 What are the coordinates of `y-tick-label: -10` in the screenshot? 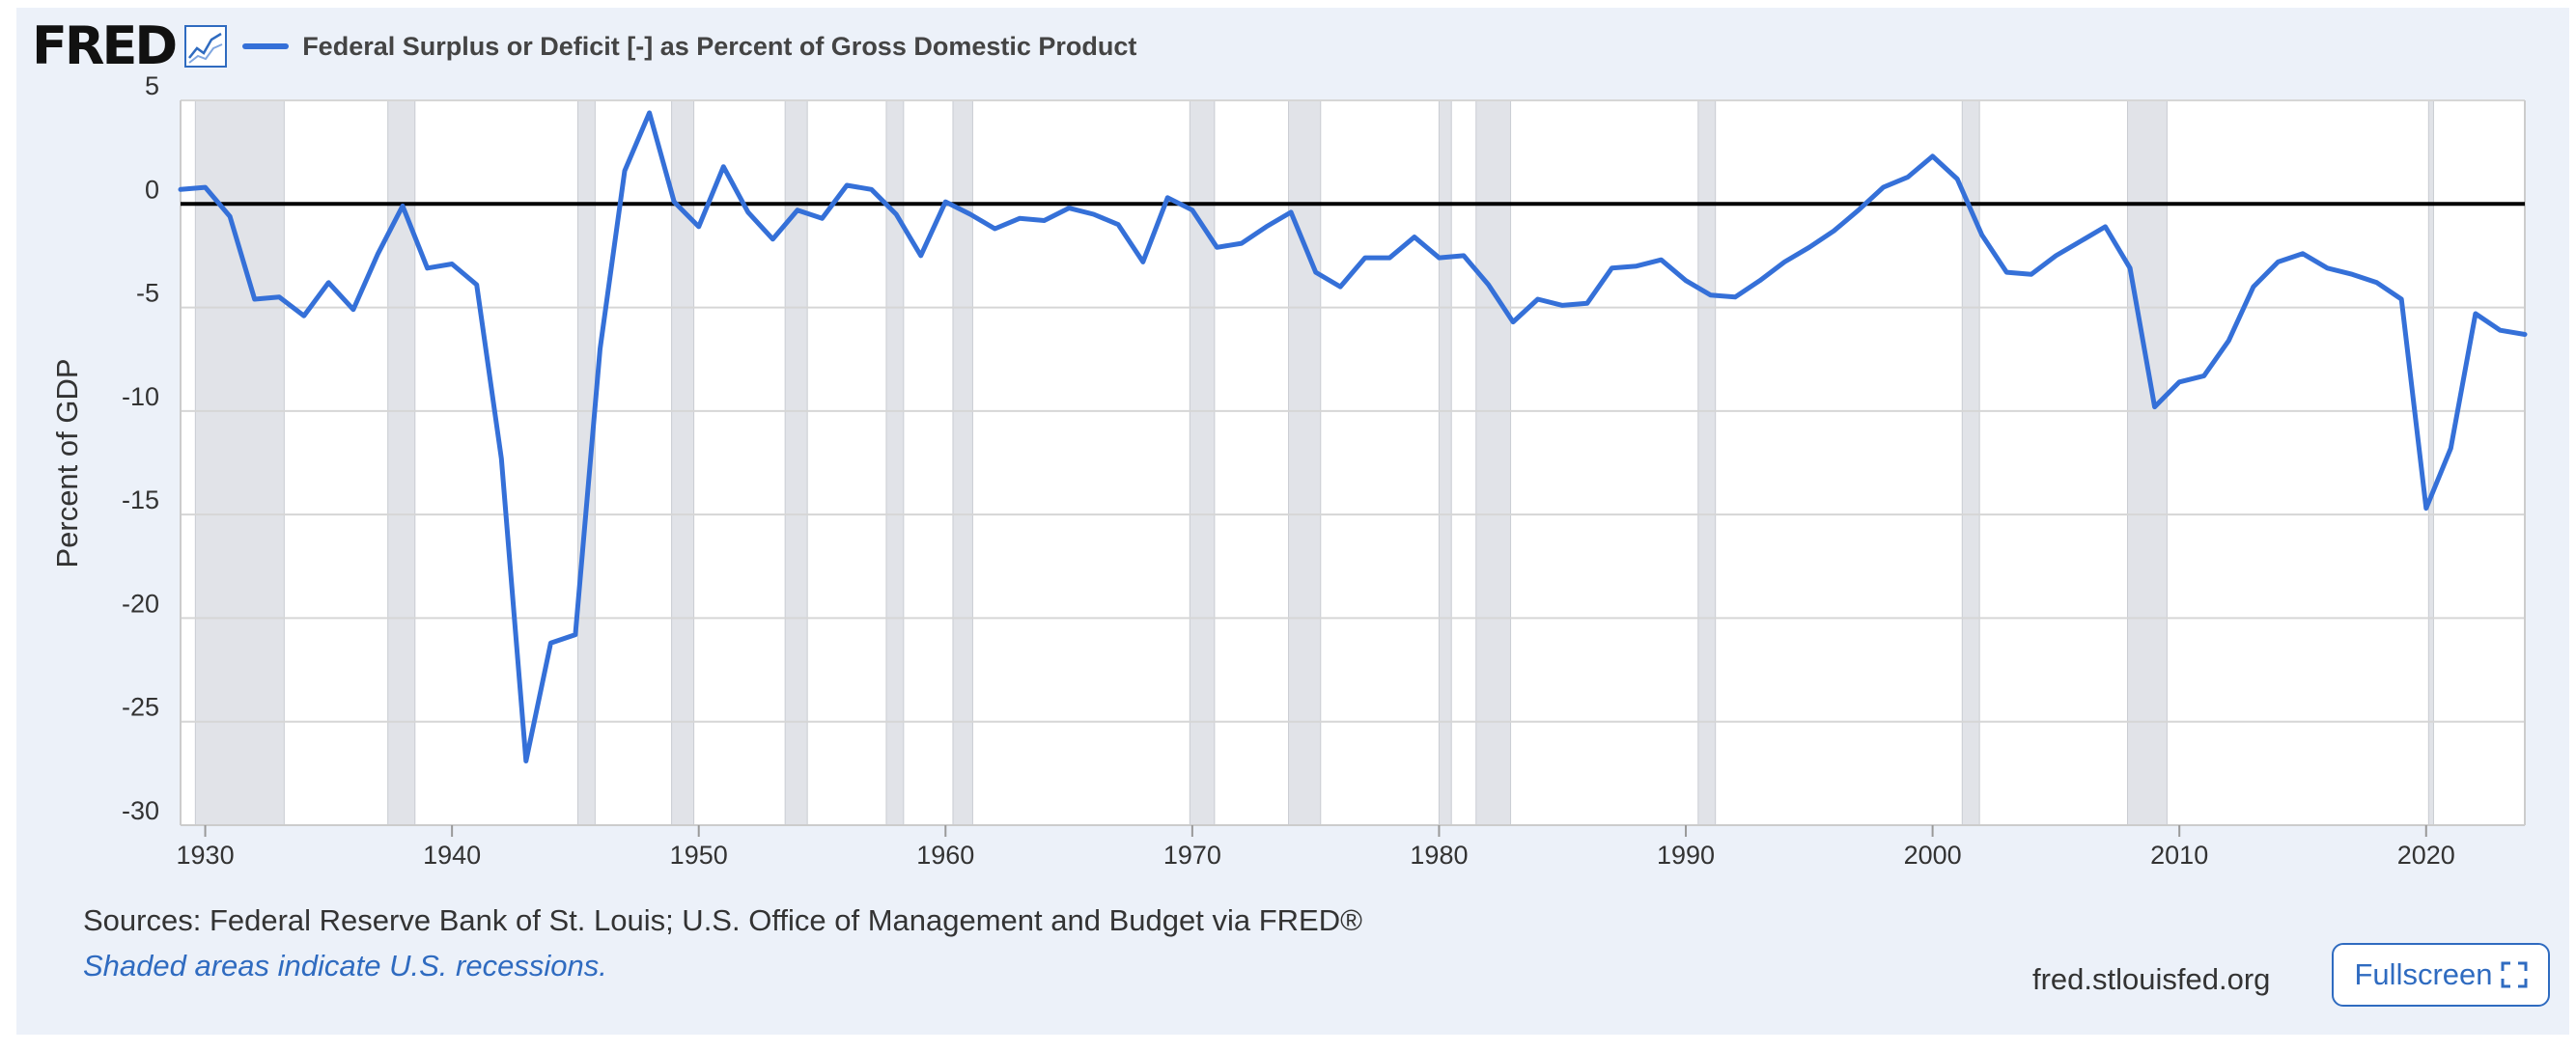 It's located at (141, 396).